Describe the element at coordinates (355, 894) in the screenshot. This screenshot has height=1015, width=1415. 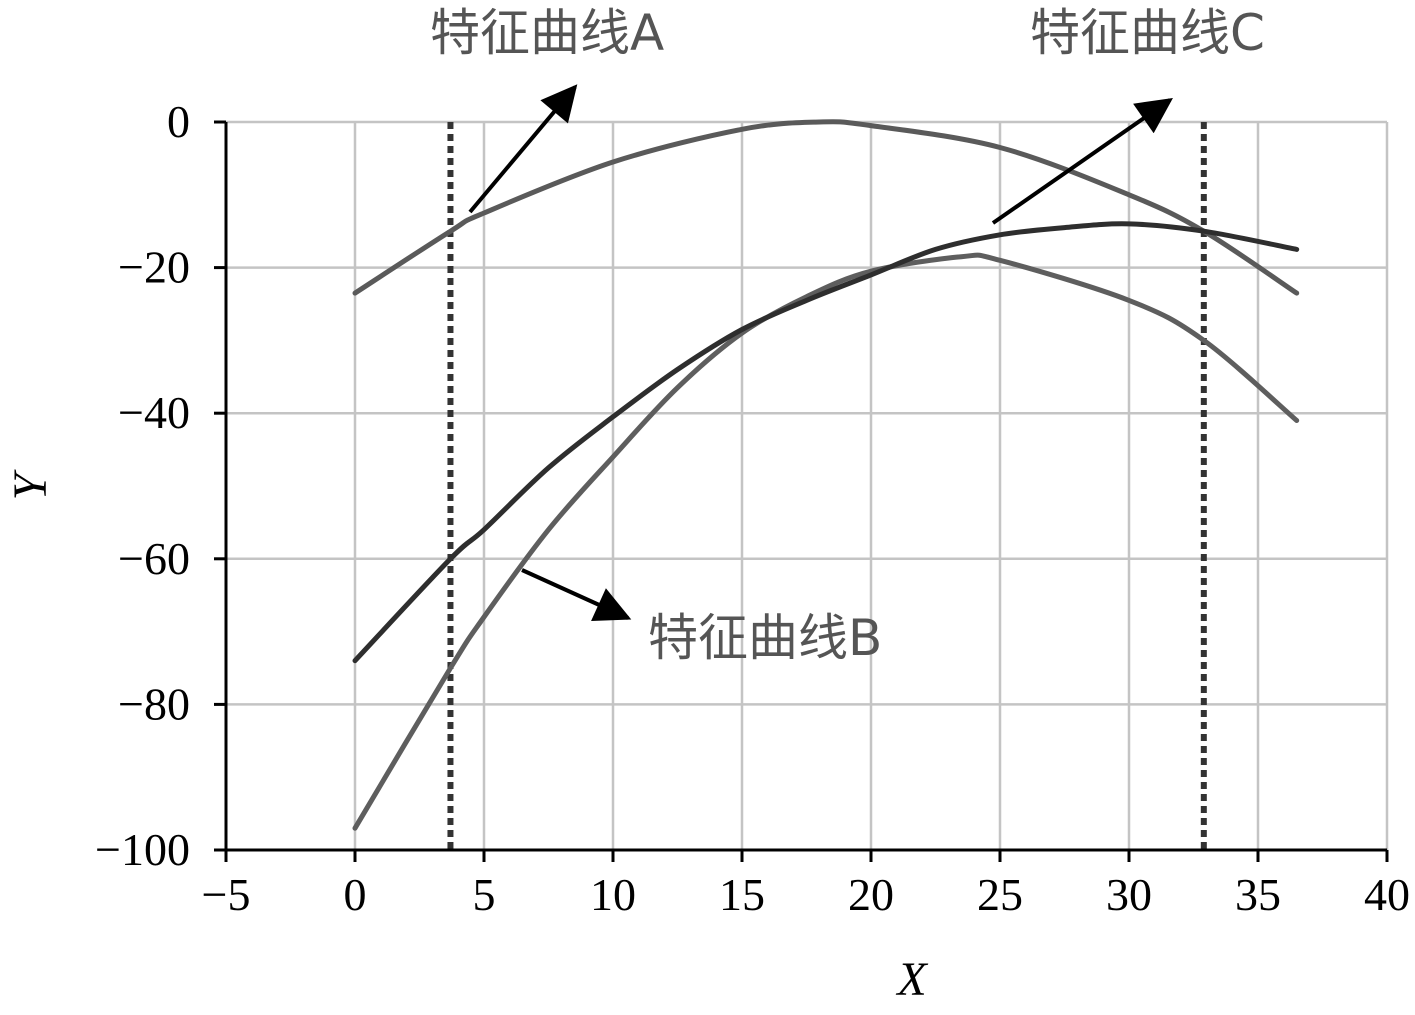
I see `x-tick-label-1: 0` at that location.